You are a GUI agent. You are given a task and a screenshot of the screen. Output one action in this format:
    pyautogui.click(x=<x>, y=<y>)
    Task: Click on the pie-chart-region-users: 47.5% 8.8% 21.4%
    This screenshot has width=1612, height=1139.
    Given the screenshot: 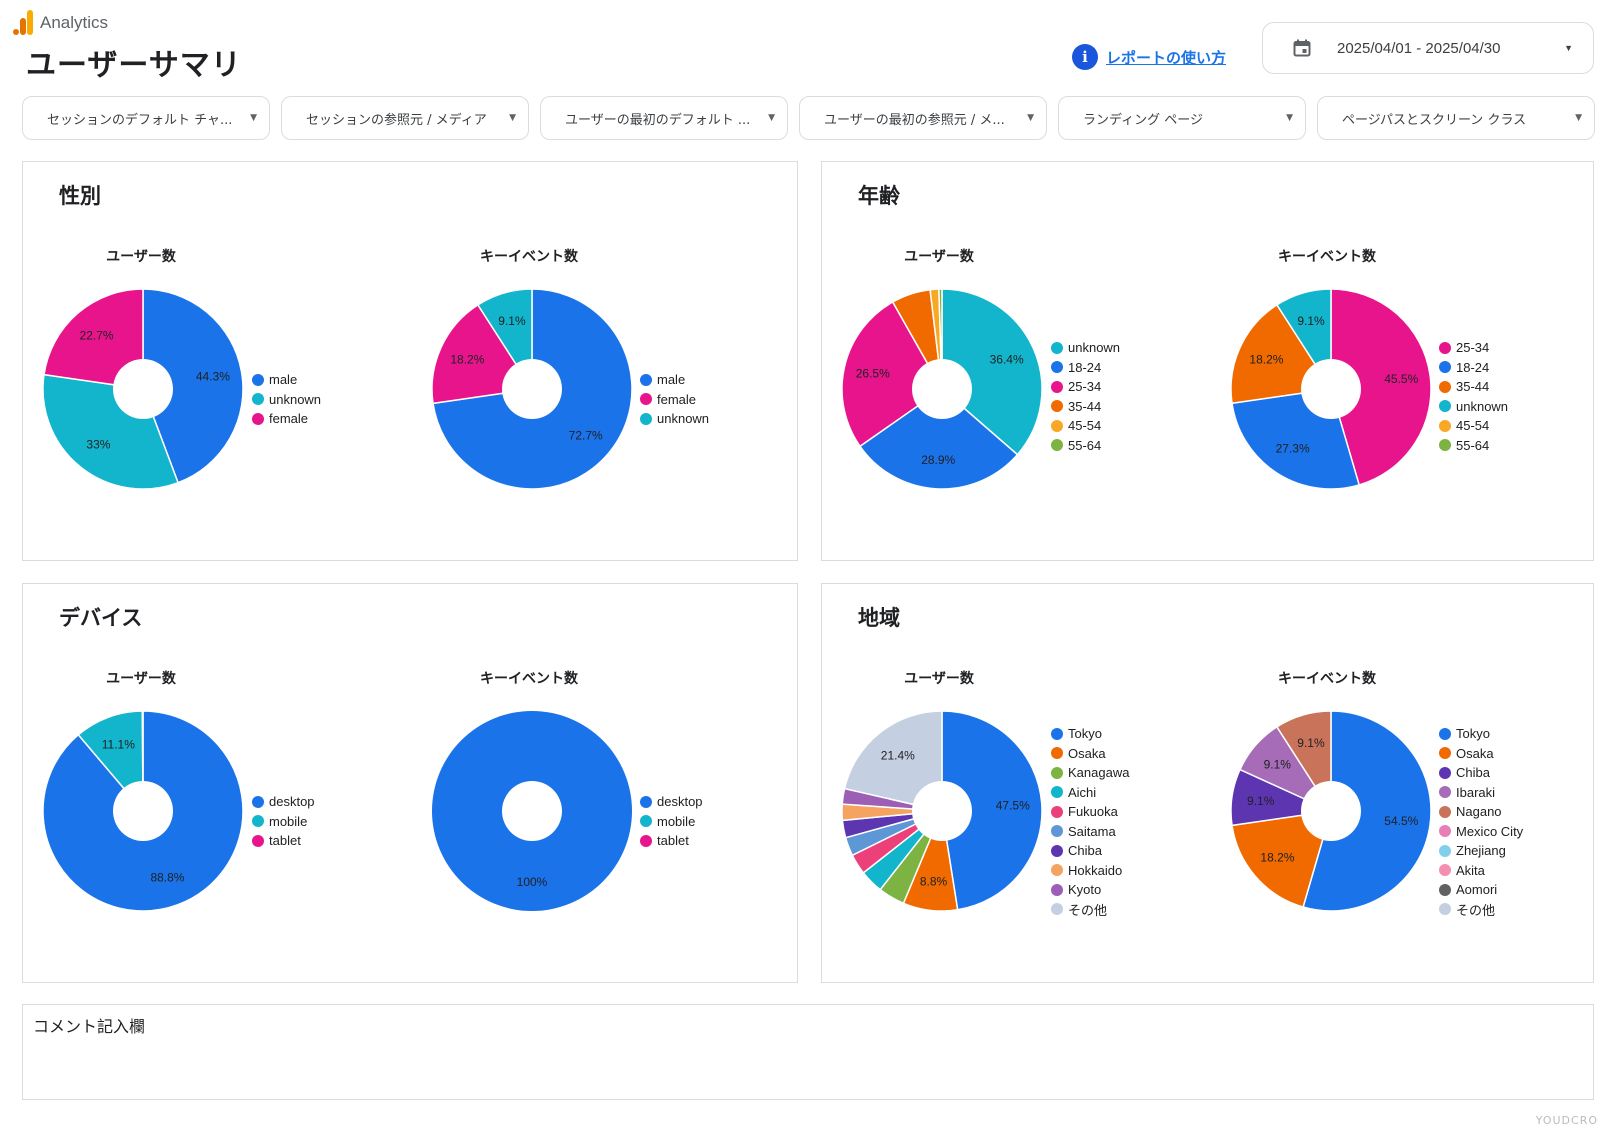 What is the action you would take?
    pyautogui.click(x=942, y=811)
    